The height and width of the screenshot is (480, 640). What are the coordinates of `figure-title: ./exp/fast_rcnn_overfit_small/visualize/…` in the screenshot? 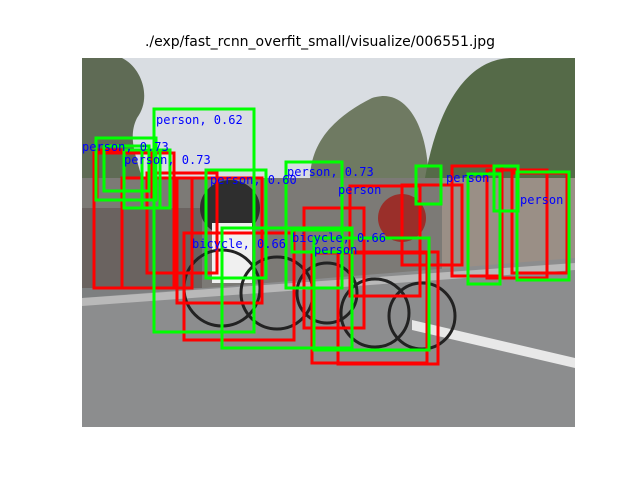 It's located at (320, 42).